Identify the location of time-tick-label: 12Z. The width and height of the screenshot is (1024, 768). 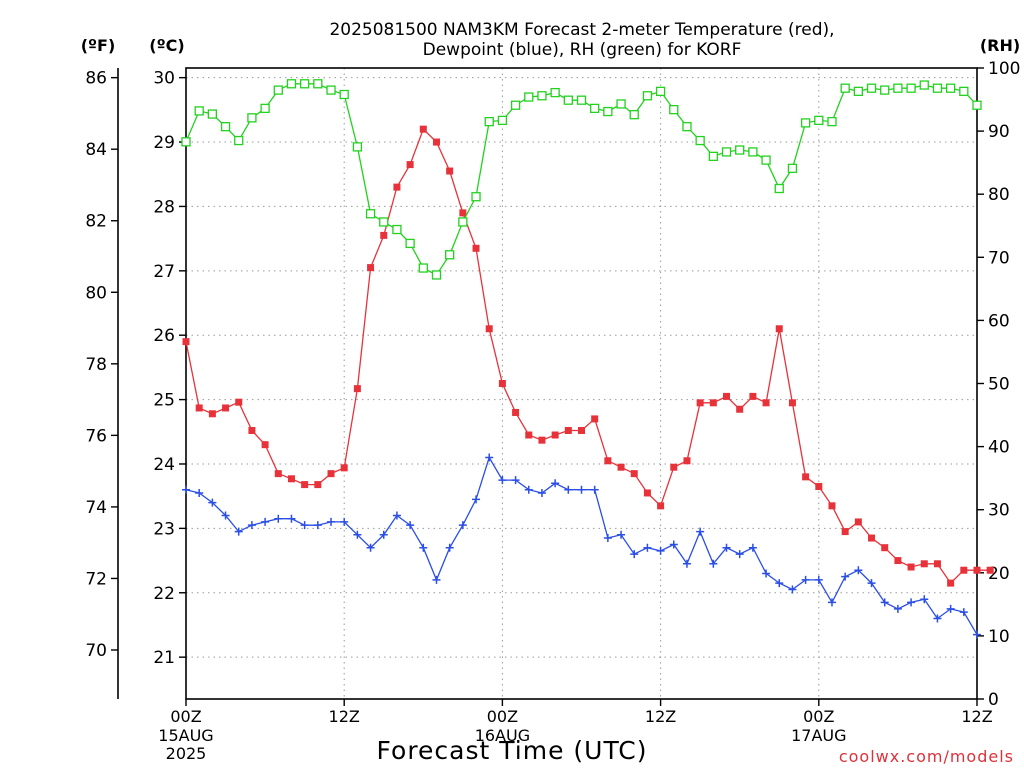
(344, 716).